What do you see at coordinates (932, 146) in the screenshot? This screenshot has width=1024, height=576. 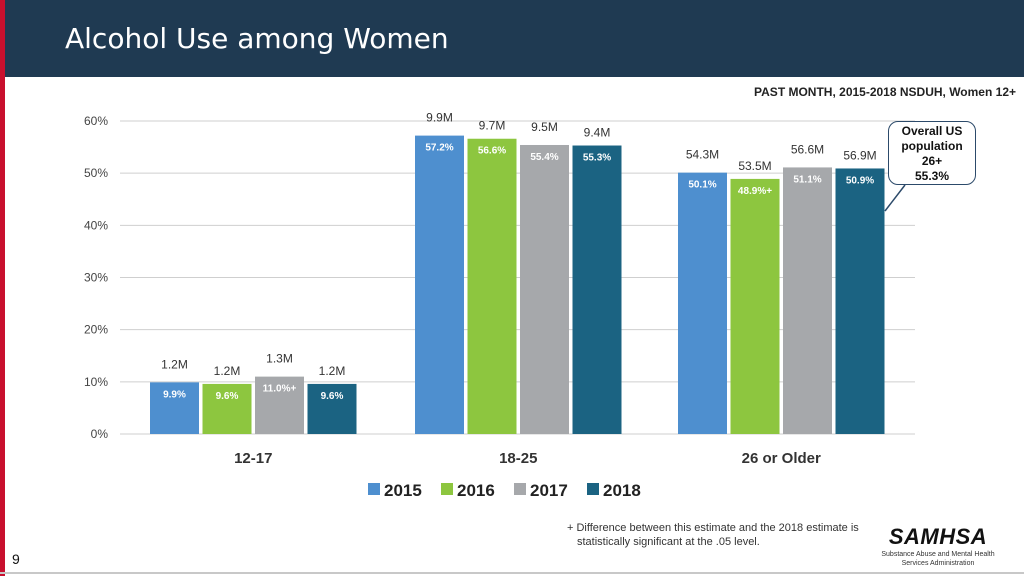 I see `callout-line-2: population` at bounding box center [932, 146].